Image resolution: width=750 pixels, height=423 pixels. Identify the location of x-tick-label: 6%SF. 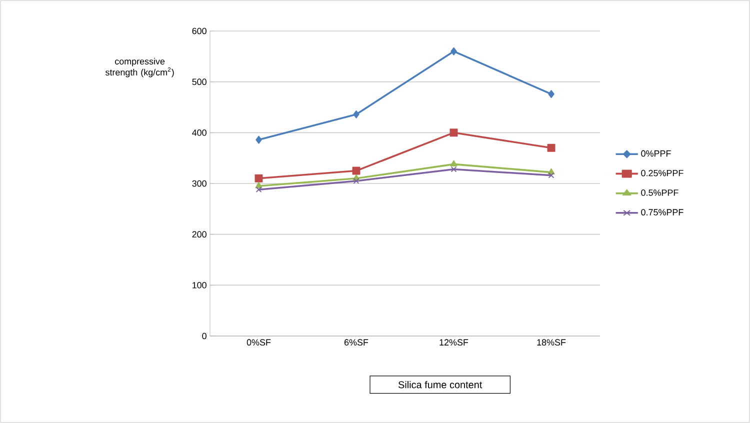
(356, 342).